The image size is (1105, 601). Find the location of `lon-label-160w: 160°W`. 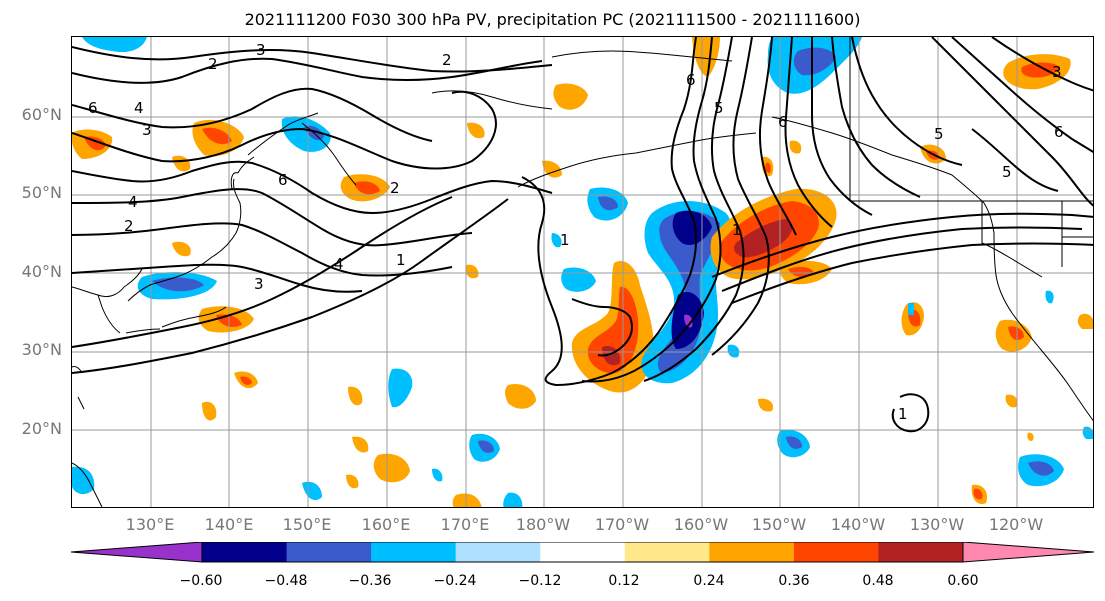

lon-label-160w: 160°W is located at coordinates (701, 524).